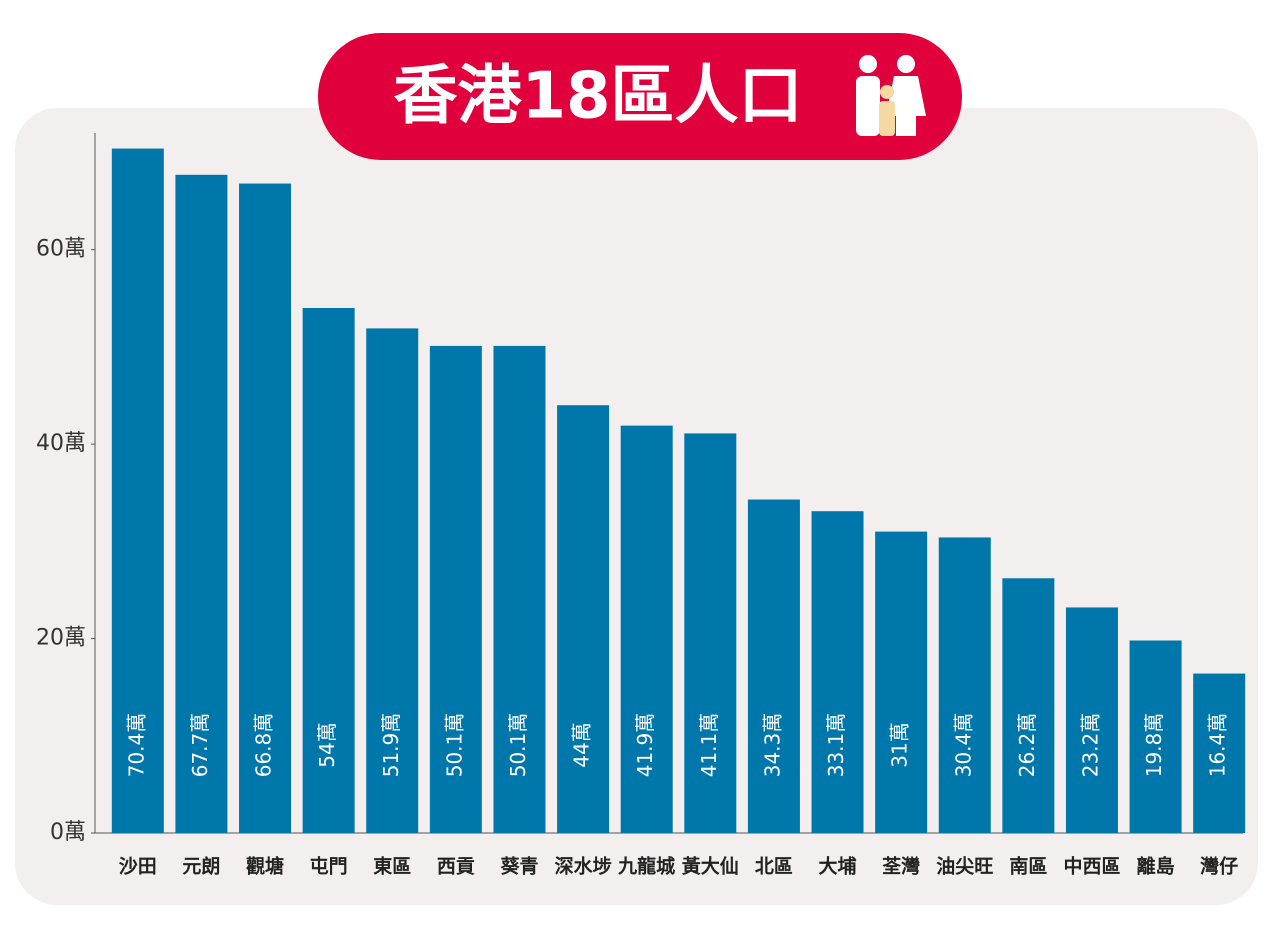 The width and height of the screenshot is (1280, 939). I want to click on x-tick-label: 東區, so click(392, 866).